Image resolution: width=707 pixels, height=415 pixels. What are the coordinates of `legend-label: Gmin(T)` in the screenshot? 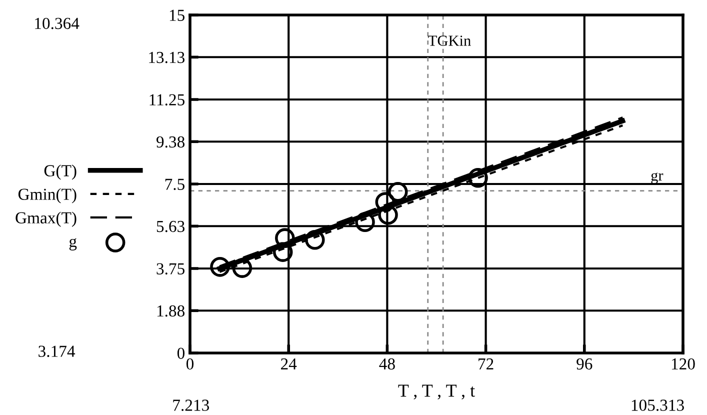 It's located at (47, 196).